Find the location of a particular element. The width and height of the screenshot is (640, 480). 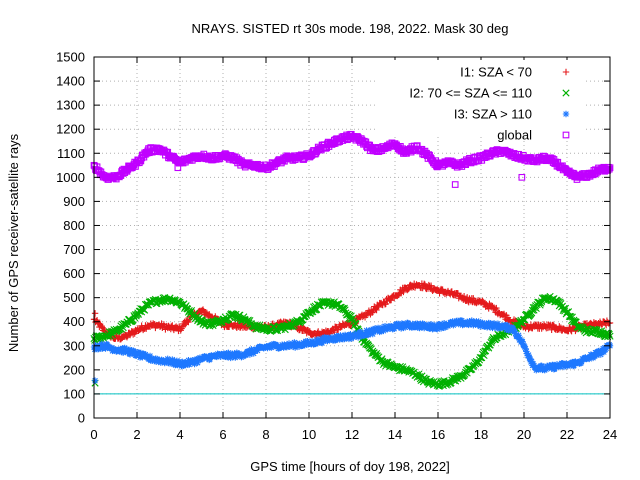

y-tick-label: 300 is located at coordinates (74, 345).